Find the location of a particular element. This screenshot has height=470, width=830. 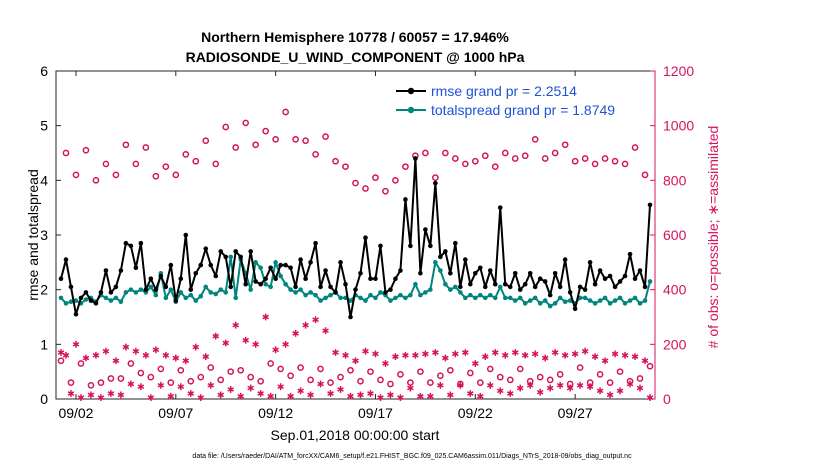

y-left-tick-label: 3 is located at coordinates (44, 235).